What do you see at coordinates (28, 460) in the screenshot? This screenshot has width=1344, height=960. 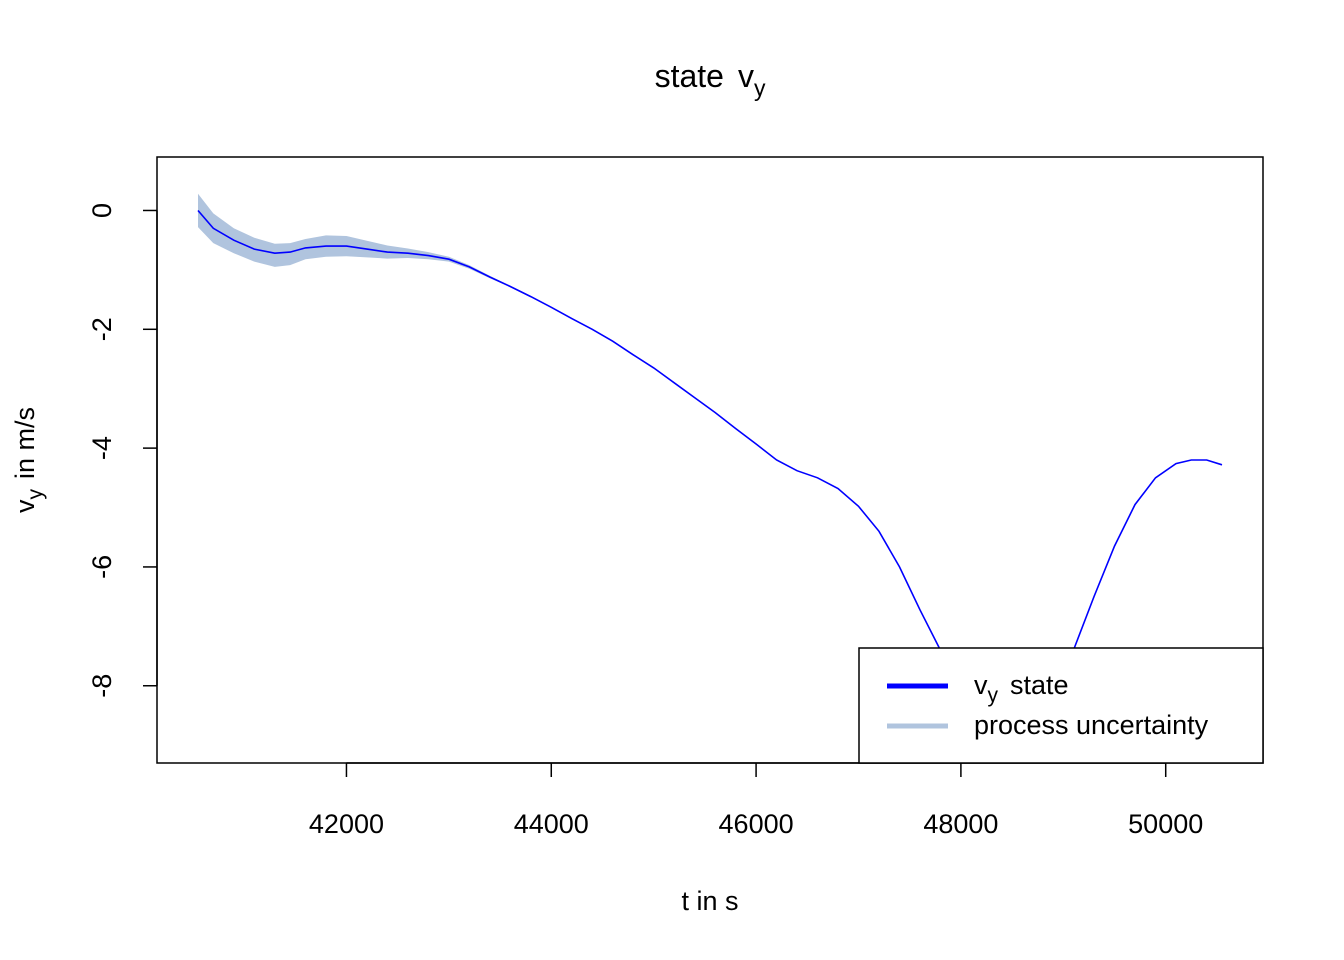 I see `y-axis-label: vyin m/s` at bounding box center [28, 460].